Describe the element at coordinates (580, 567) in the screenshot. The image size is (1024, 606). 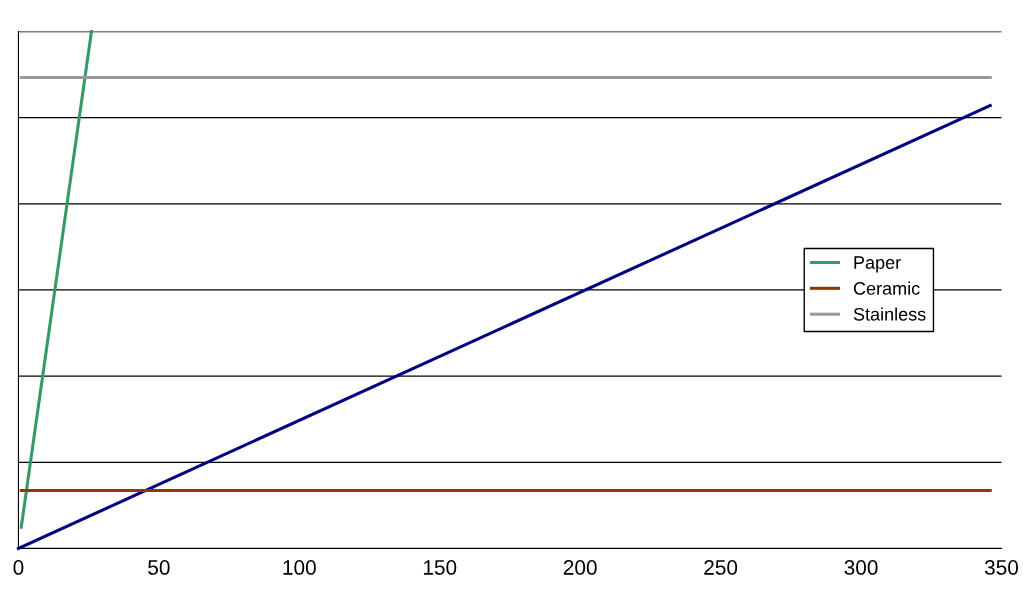
I see `x-tick-label: 200` at that location.